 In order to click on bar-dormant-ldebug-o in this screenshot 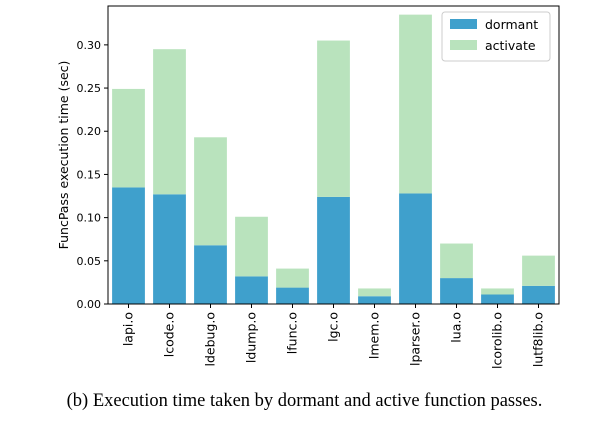, I will do `click(210, 274)`.